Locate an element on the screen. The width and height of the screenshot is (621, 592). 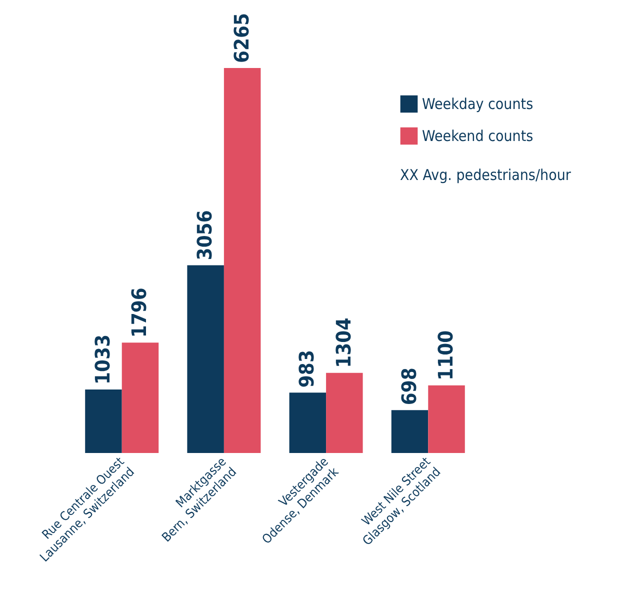
legend-label: Weekday counts is located at coordinates (478, 104).